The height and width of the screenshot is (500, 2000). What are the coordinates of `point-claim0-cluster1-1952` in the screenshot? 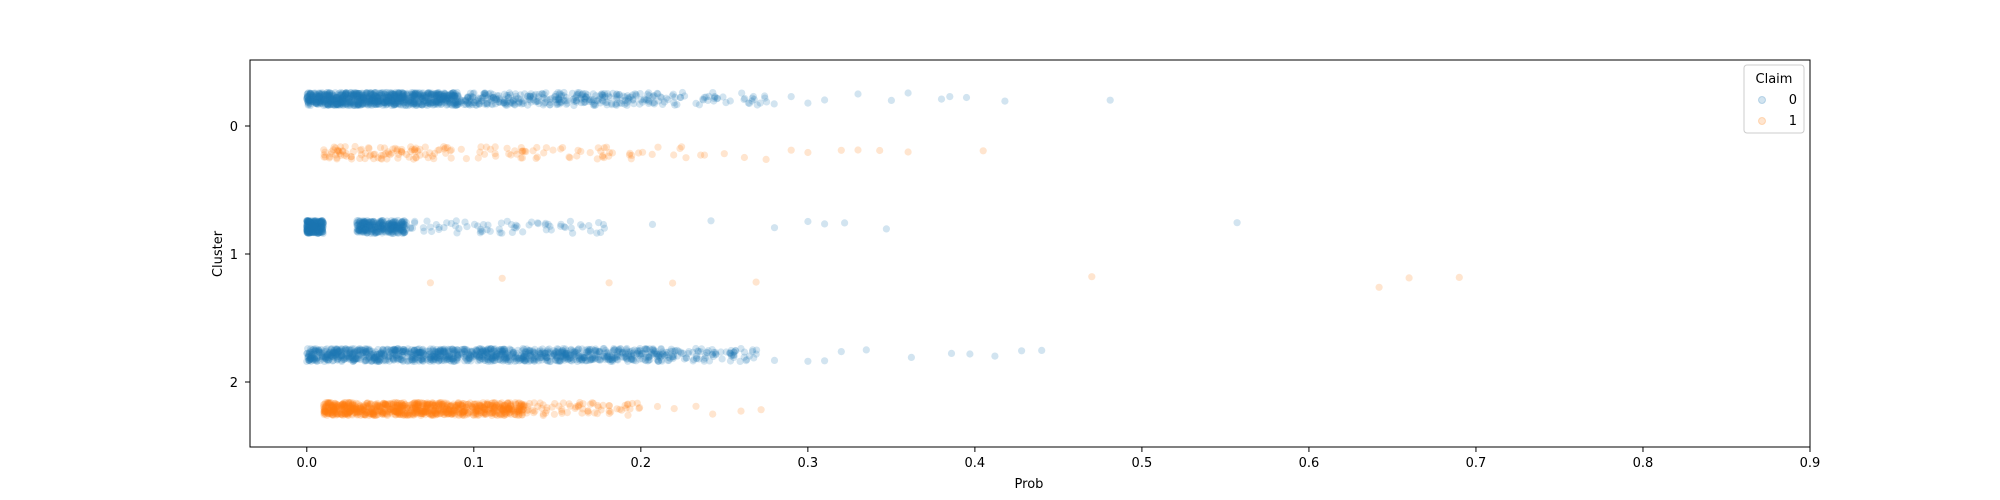 It's located at (711, 221).